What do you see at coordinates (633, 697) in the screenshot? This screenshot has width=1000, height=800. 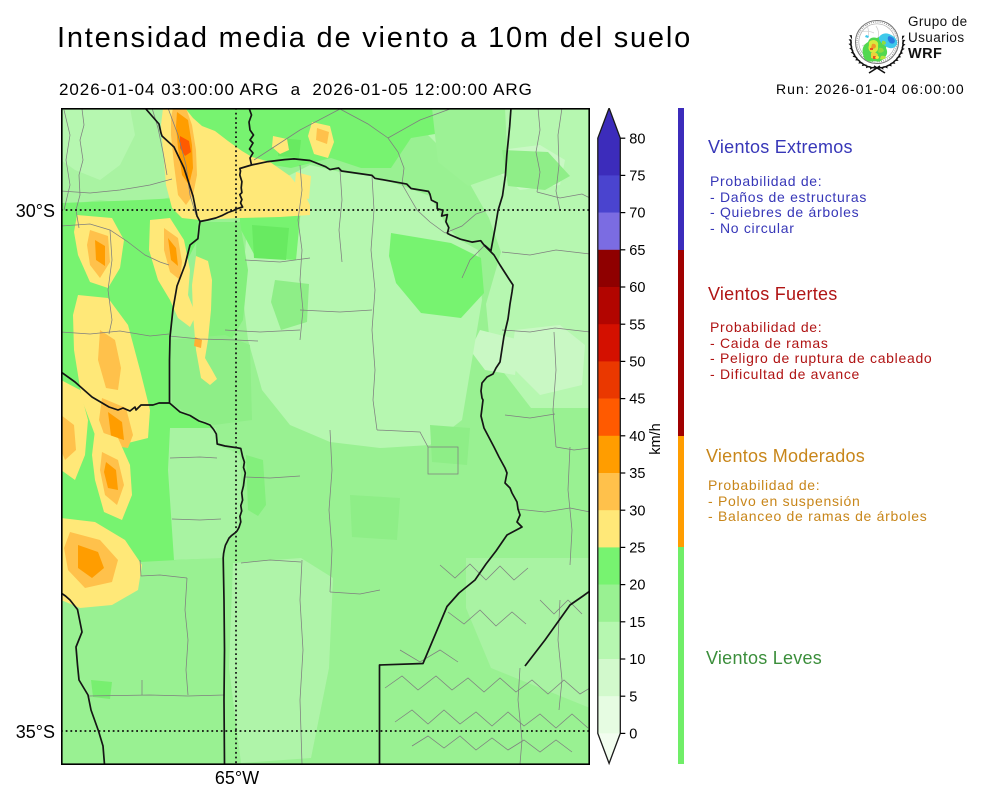 I see `svg-text: 5` at bounding box center [633, 697].